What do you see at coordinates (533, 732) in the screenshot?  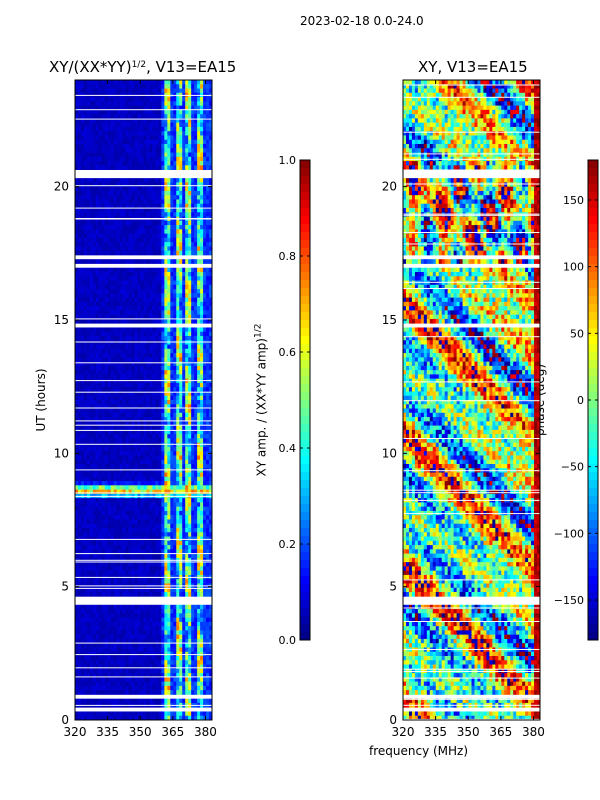 I see `phase-axes-x-tick-label: 380` at bounding box center [533, 732].